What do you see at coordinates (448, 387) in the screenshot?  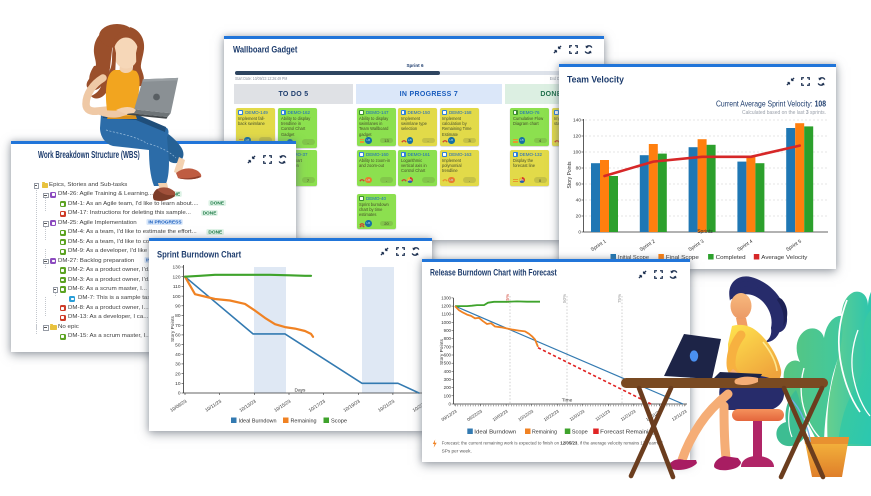 I see `svg-text: 200` at bounding box center [448, 387].